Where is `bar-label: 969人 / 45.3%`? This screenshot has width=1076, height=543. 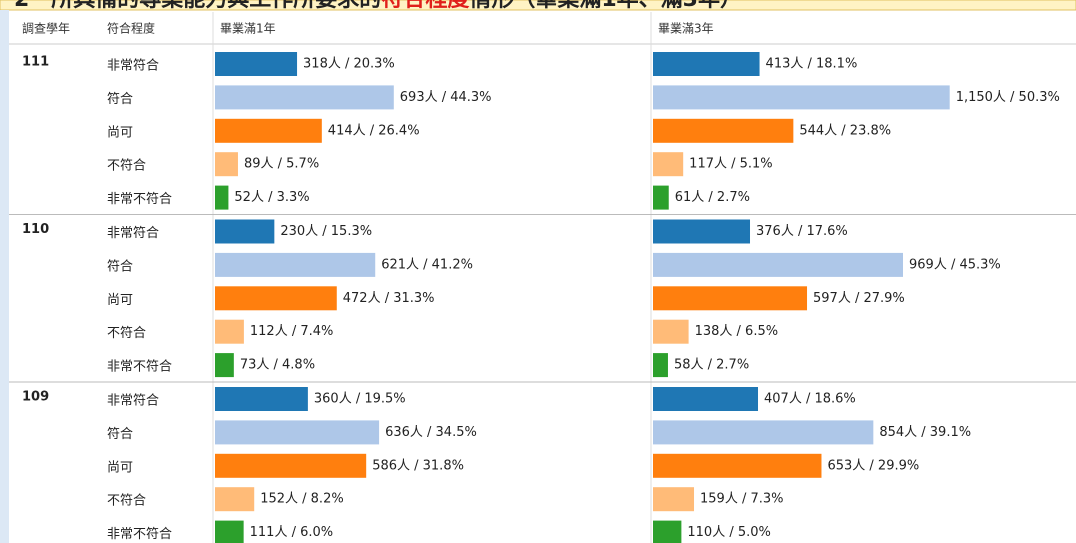 bar-label: 969人 / 45.3% is located at coordinates (955, 264).